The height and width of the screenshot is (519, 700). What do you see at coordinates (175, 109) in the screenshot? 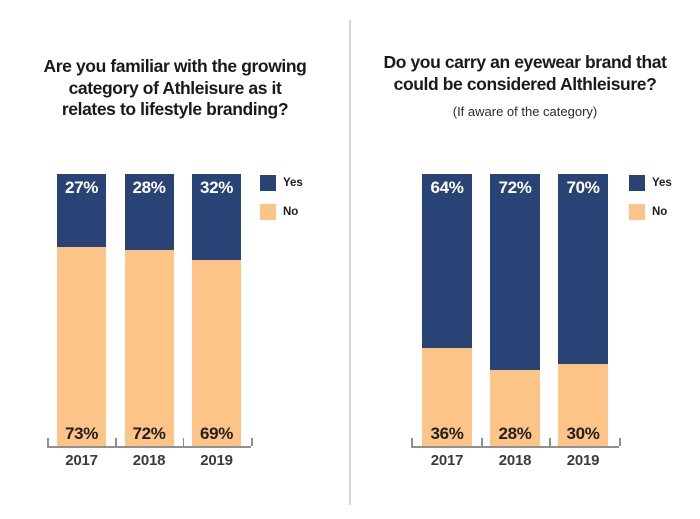
I see `title-line: relates to lifestyle branding?` at bounding box center [175, 109].